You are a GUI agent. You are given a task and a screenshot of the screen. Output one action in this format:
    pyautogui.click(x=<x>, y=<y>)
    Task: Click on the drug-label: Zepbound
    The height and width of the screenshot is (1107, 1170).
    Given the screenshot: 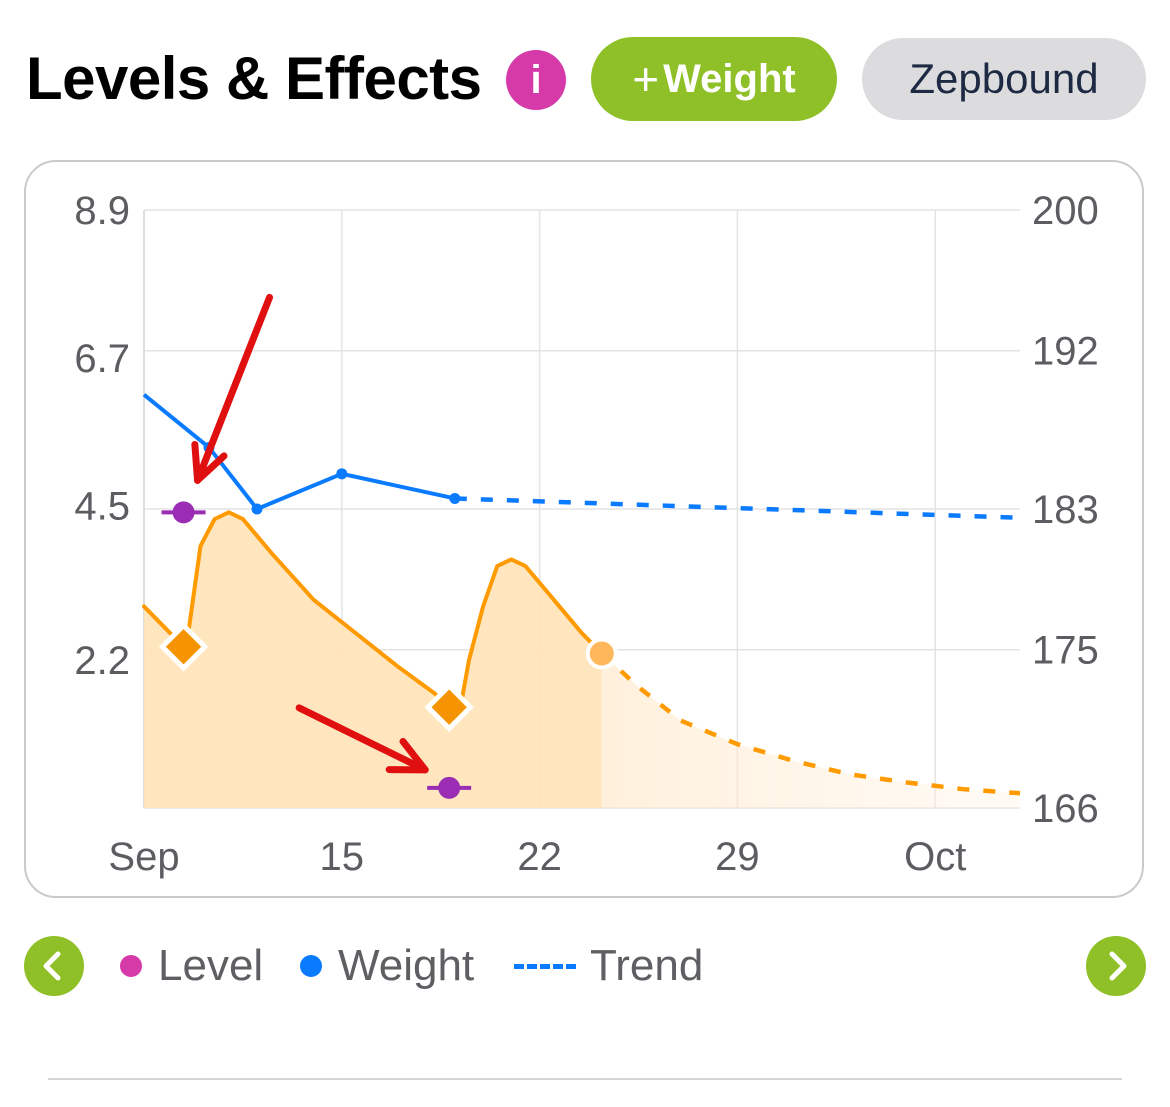 What is the action you would take?
    pyautogui.click(x=1004, y=78)
    